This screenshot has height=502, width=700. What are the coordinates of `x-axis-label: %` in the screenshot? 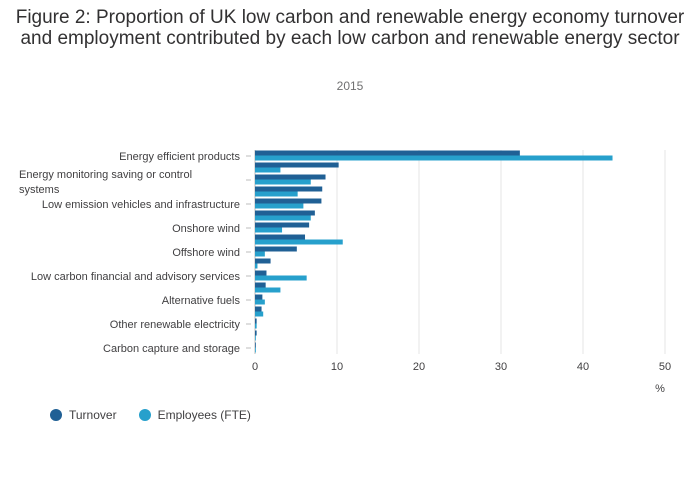 It's located at (660, 389).